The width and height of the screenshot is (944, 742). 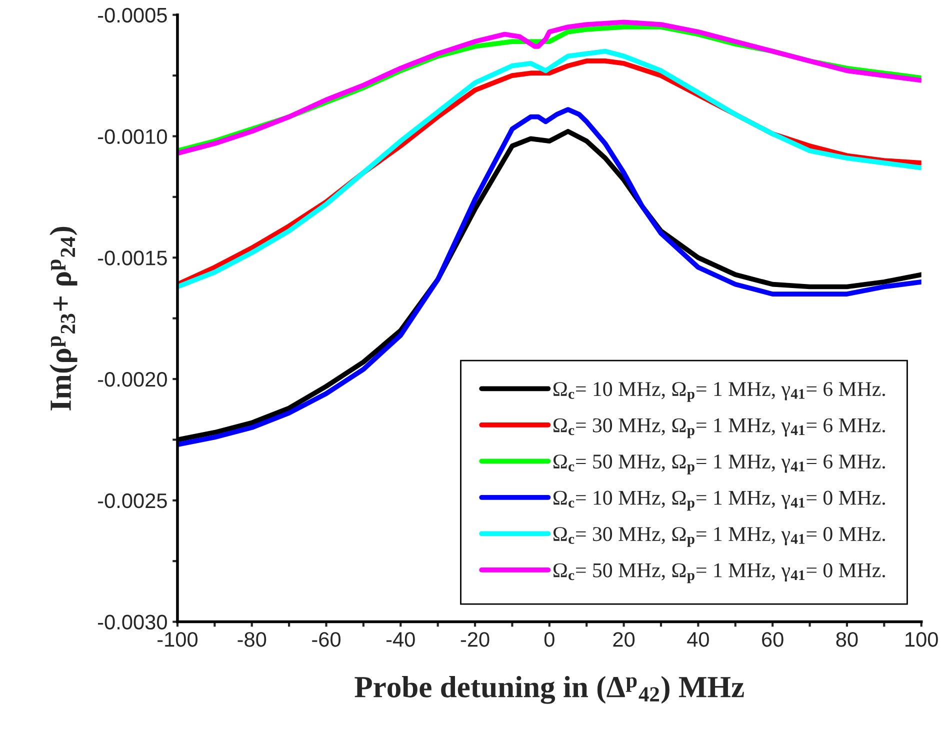 I want to click on x-tick-label: 20, so click(x=624, y=639).